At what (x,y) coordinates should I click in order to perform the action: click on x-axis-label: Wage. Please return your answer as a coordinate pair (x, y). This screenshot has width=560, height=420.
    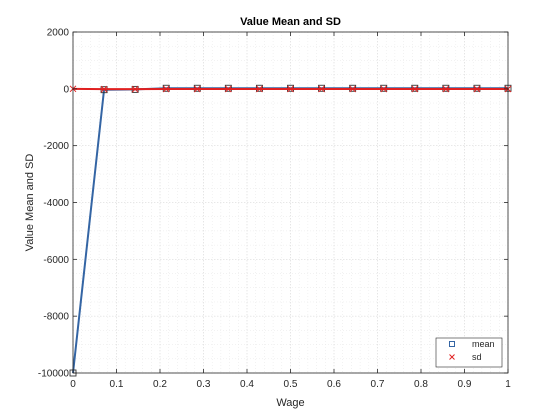
    Looking at the image, I should click on (290, 403).